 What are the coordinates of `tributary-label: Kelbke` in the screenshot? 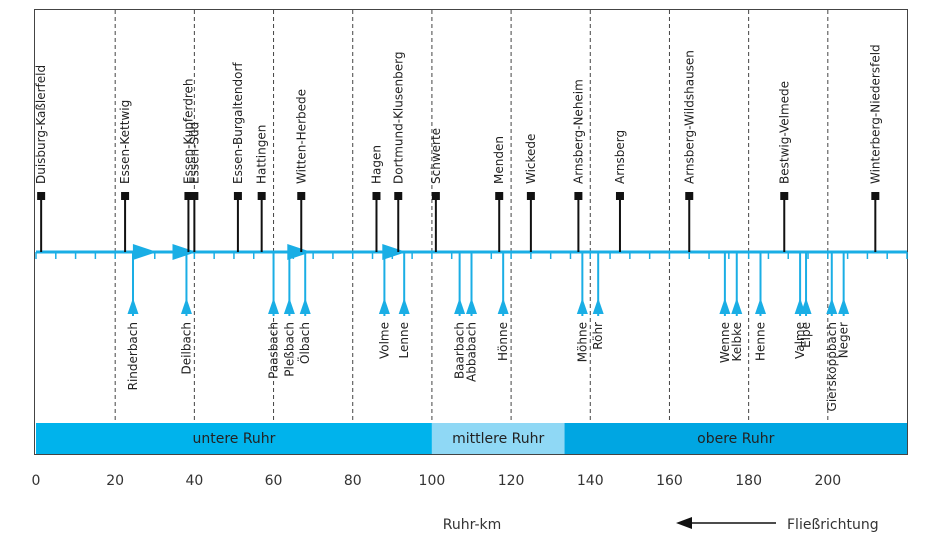 It's located at (737, 342).